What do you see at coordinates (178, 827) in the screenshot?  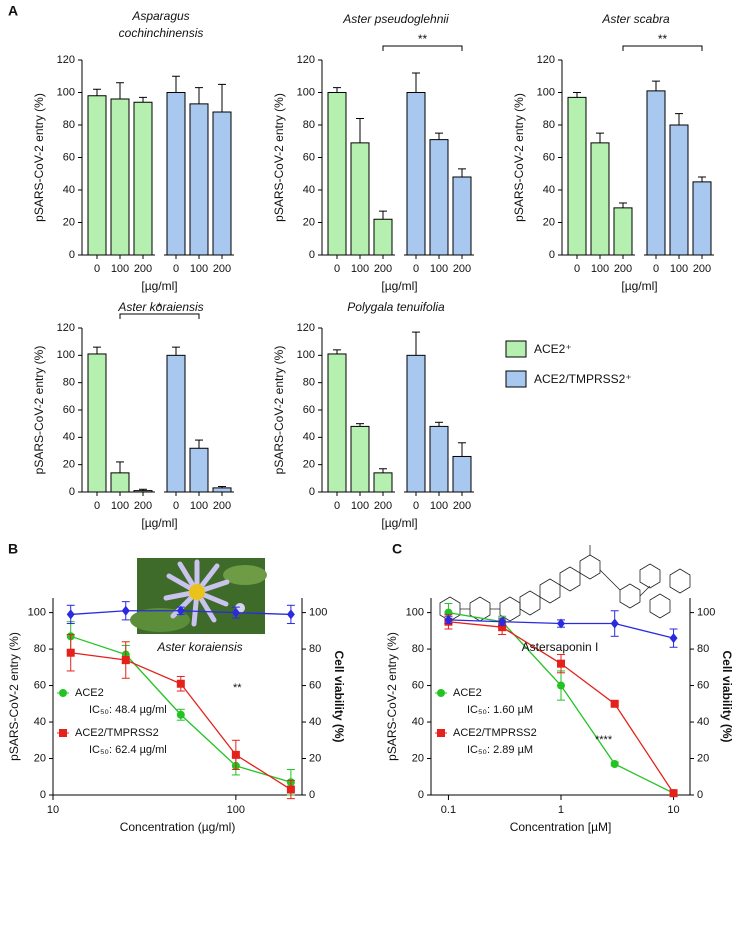 I see `x-axis-label: Concentration (µg/ml)` at bounding box center [178, 827].